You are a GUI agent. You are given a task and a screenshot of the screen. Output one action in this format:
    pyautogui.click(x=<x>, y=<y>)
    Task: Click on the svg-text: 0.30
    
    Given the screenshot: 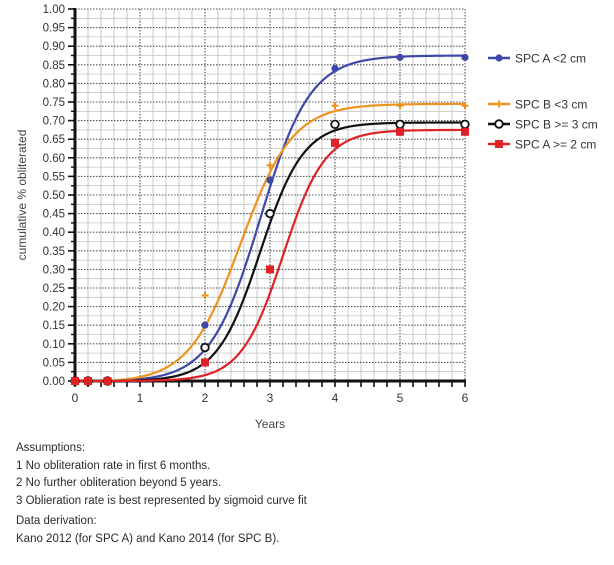 What is the action you would take?
    pyautogui.click(x=54, y=270)
    